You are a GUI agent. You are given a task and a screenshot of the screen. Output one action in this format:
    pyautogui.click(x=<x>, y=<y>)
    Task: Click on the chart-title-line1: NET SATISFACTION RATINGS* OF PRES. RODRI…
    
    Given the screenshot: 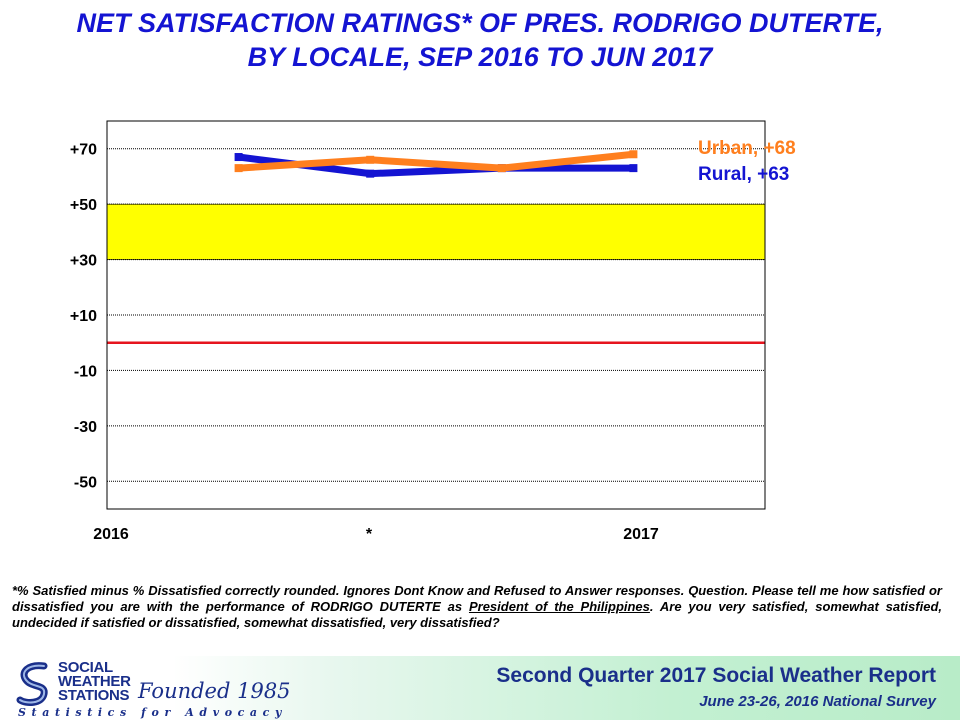 What is the action you would take?
    pyautogui.click(x=480, y=23)
    